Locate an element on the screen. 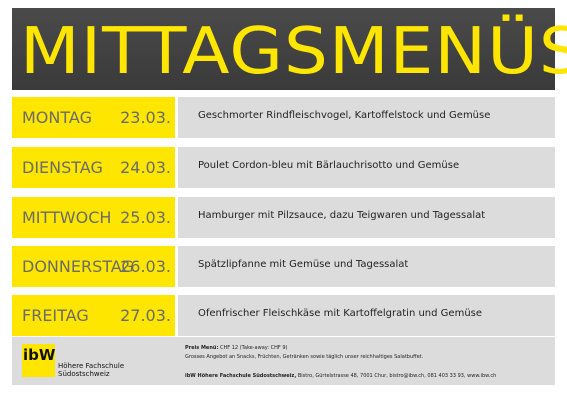  price-line: Preis Menü: CHF 12 (Take-away: CHF 9) is located at coordinates (236, 348).